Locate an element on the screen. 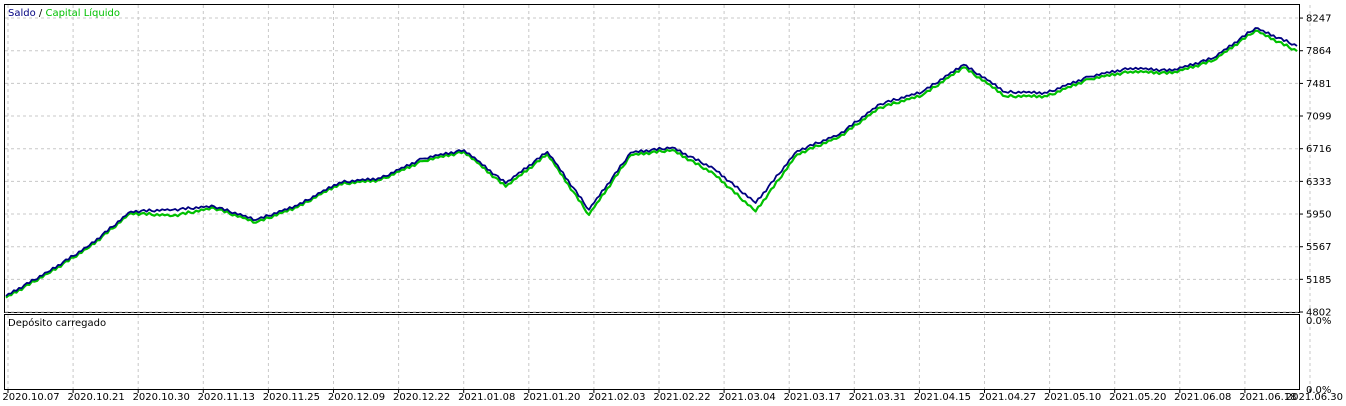  y-tick-label: 7864 is located at coordinates (1318, 51).